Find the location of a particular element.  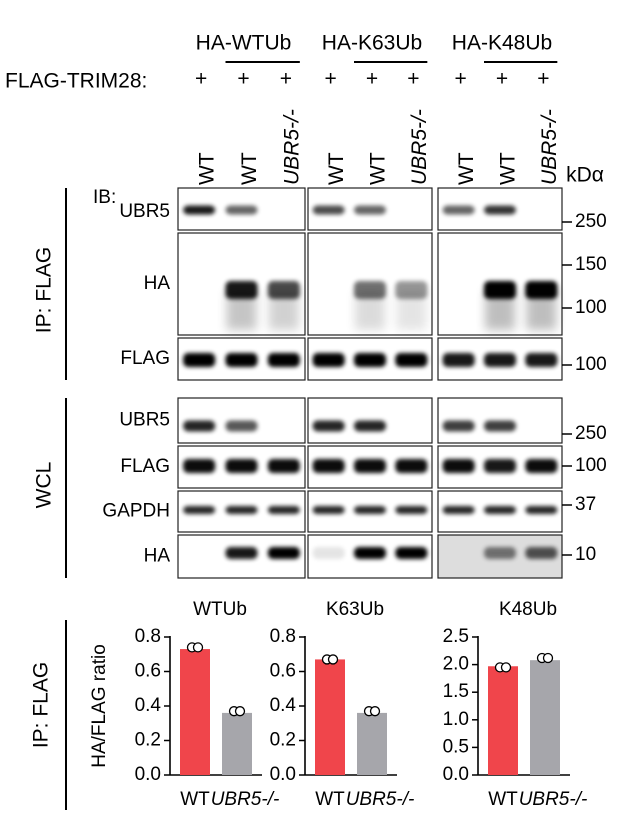

group-label: HA-WTUb is located at coordinates (244, 43).